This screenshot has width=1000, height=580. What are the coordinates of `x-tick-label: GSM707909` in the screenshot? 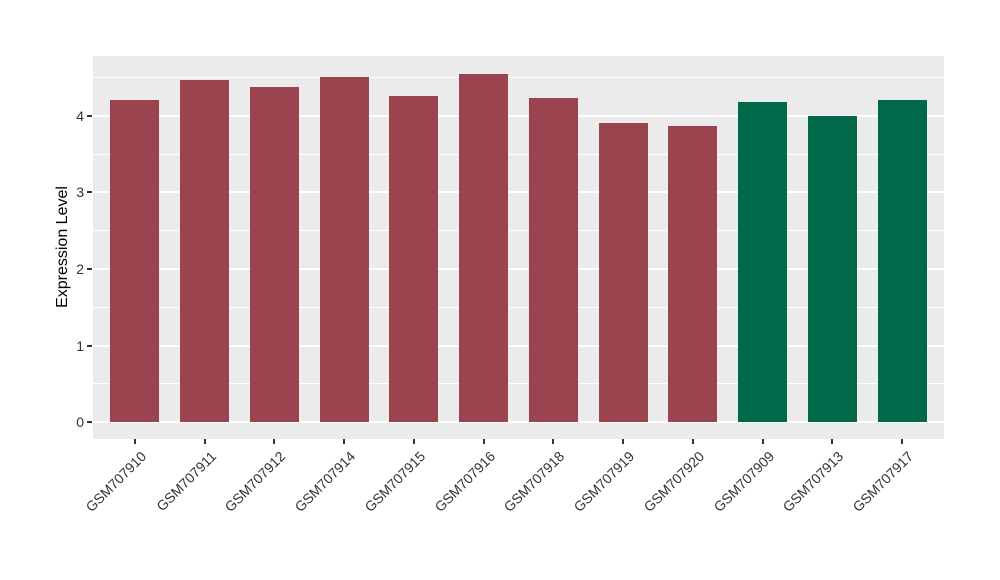 It's located at (743, 481).